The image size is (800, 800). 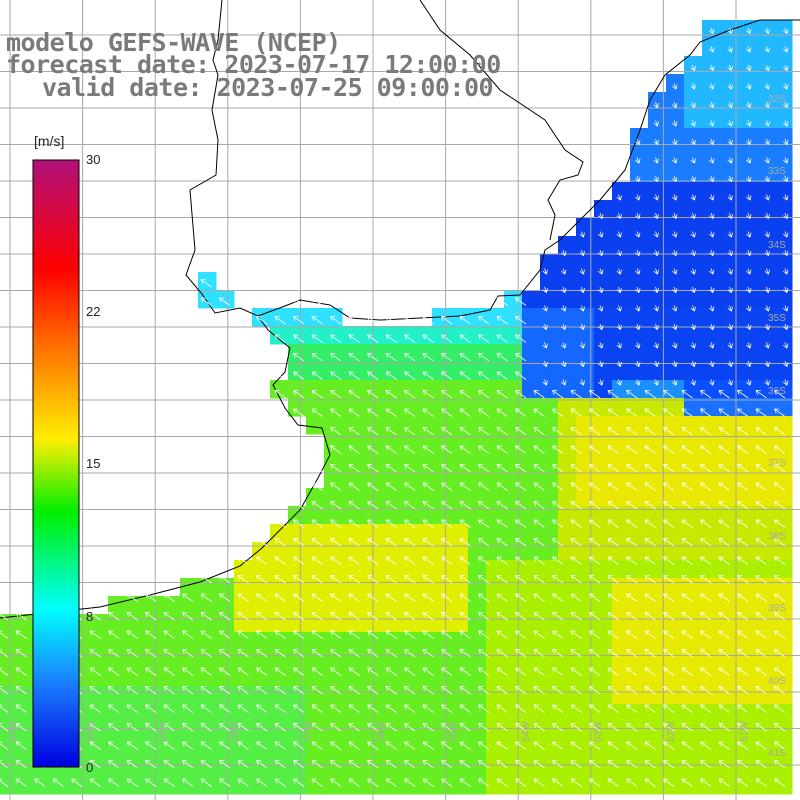 I want to click on lon-label-57w: 57W, so click(x=308, y=731).